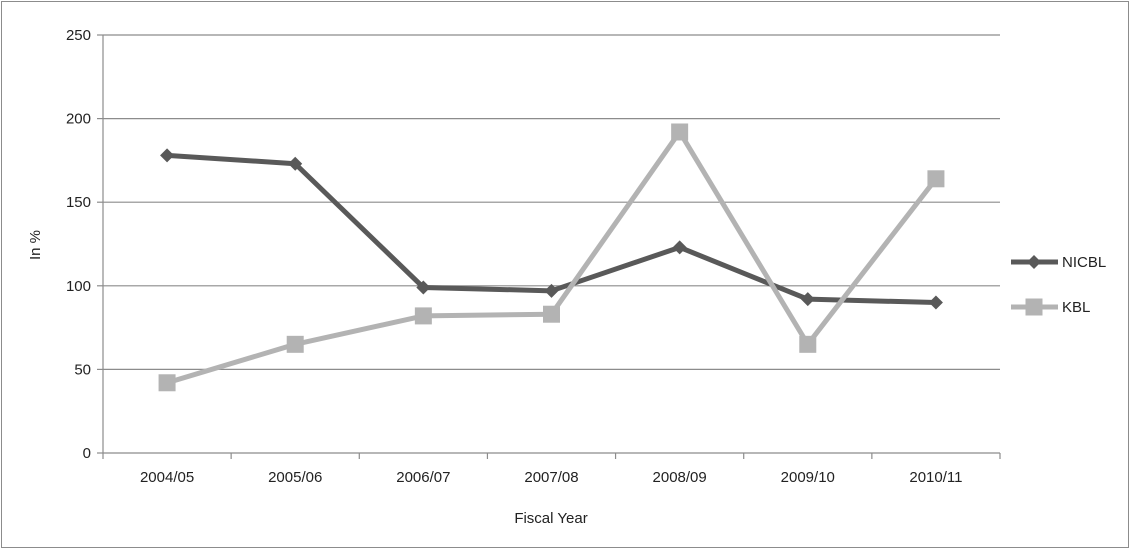 The width and height of the screenshot is (1133, 552). Describe the element at coordinates (808, 477) in the screenshot. I see `x-tick-label: 2009/10` at that location.